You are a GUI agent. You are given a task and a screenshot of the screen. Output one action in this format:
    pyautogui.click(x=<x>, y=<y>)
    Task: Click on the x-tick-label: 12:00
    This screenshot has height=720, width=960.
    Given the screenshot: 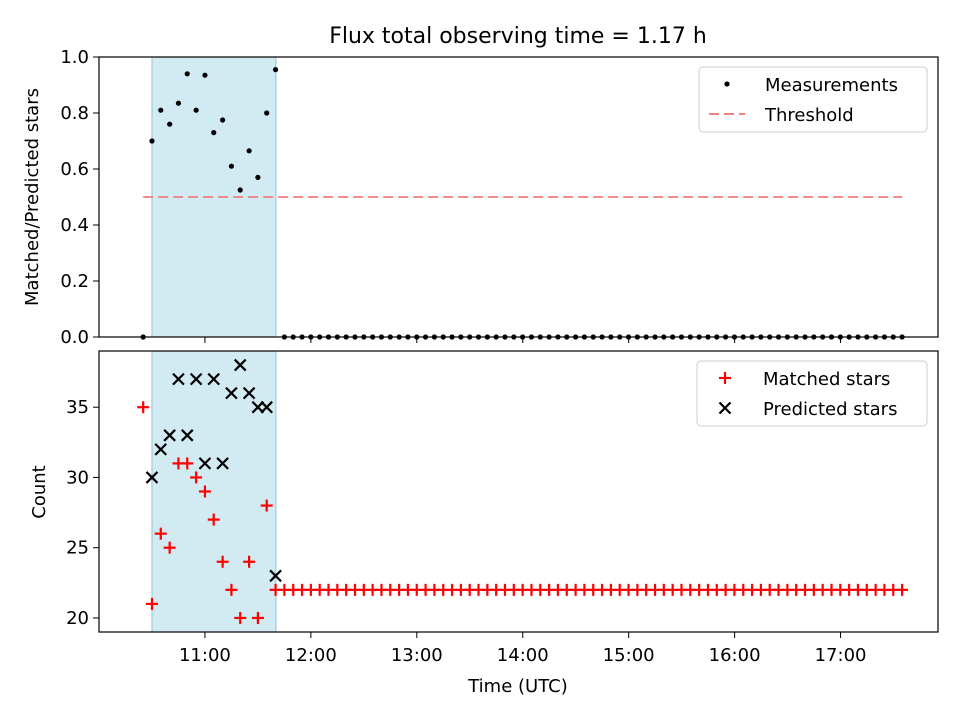 What is the action you would take?
    pyautogui.click(x=311, y=655)
    